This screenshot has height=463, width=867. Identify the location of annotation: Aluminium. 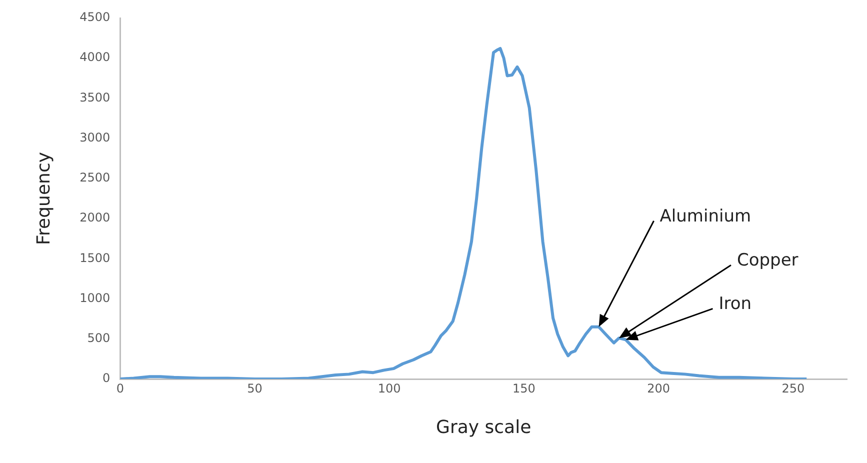
(706, 216).